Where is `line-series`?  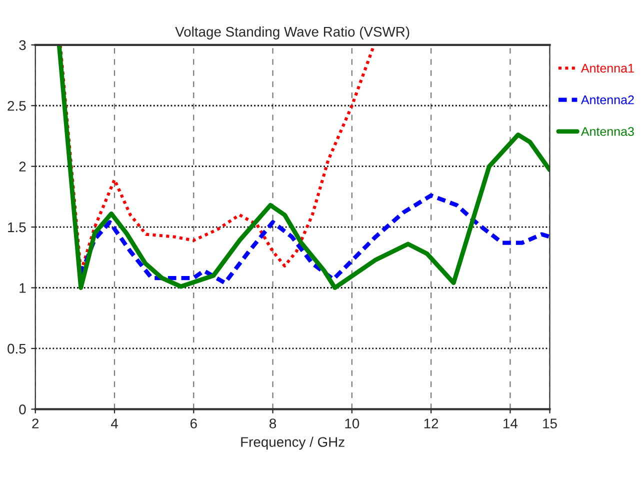
line-series is located at coordinates (314, 239).